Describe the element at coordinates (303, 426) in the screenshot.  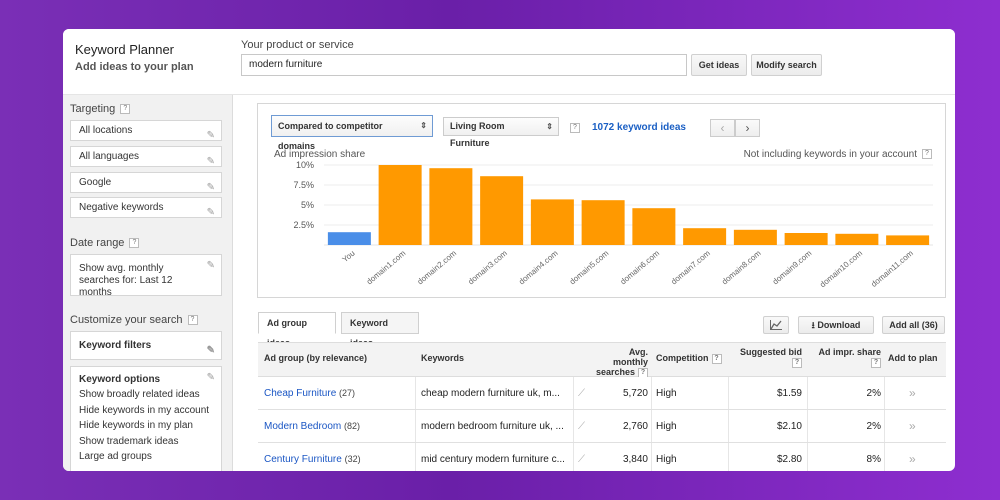
I see `ad-group-link: Modern Bedroom` at that location.